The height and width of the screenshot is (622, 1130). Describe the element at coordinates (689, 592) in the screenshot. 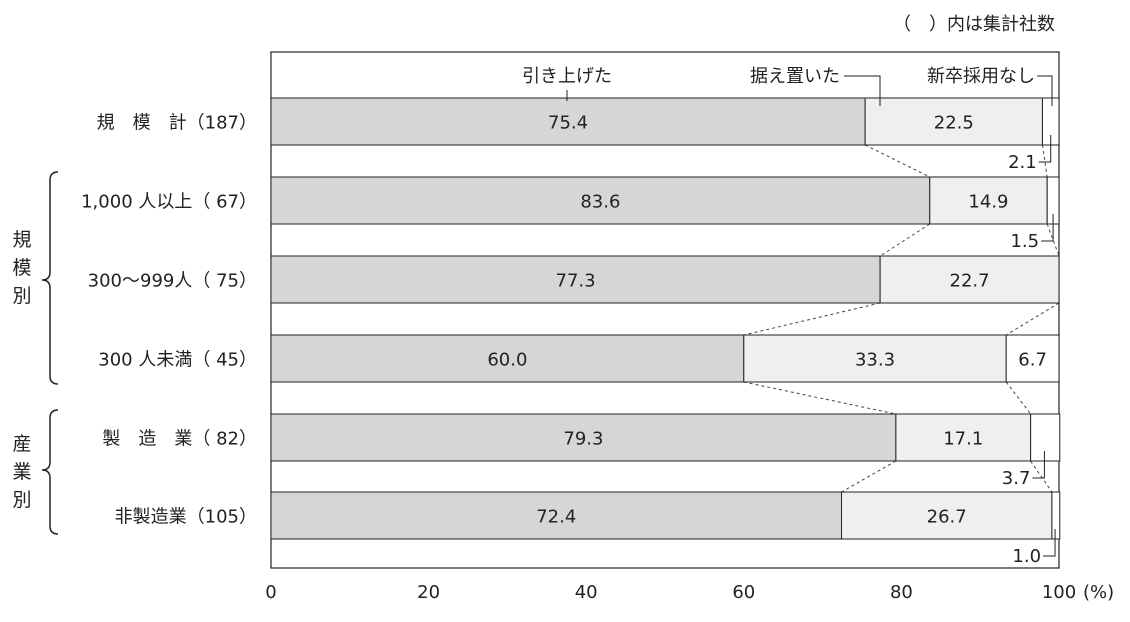

I see `x-axis: 0 20 40 60 80 100 (%)` at that location.